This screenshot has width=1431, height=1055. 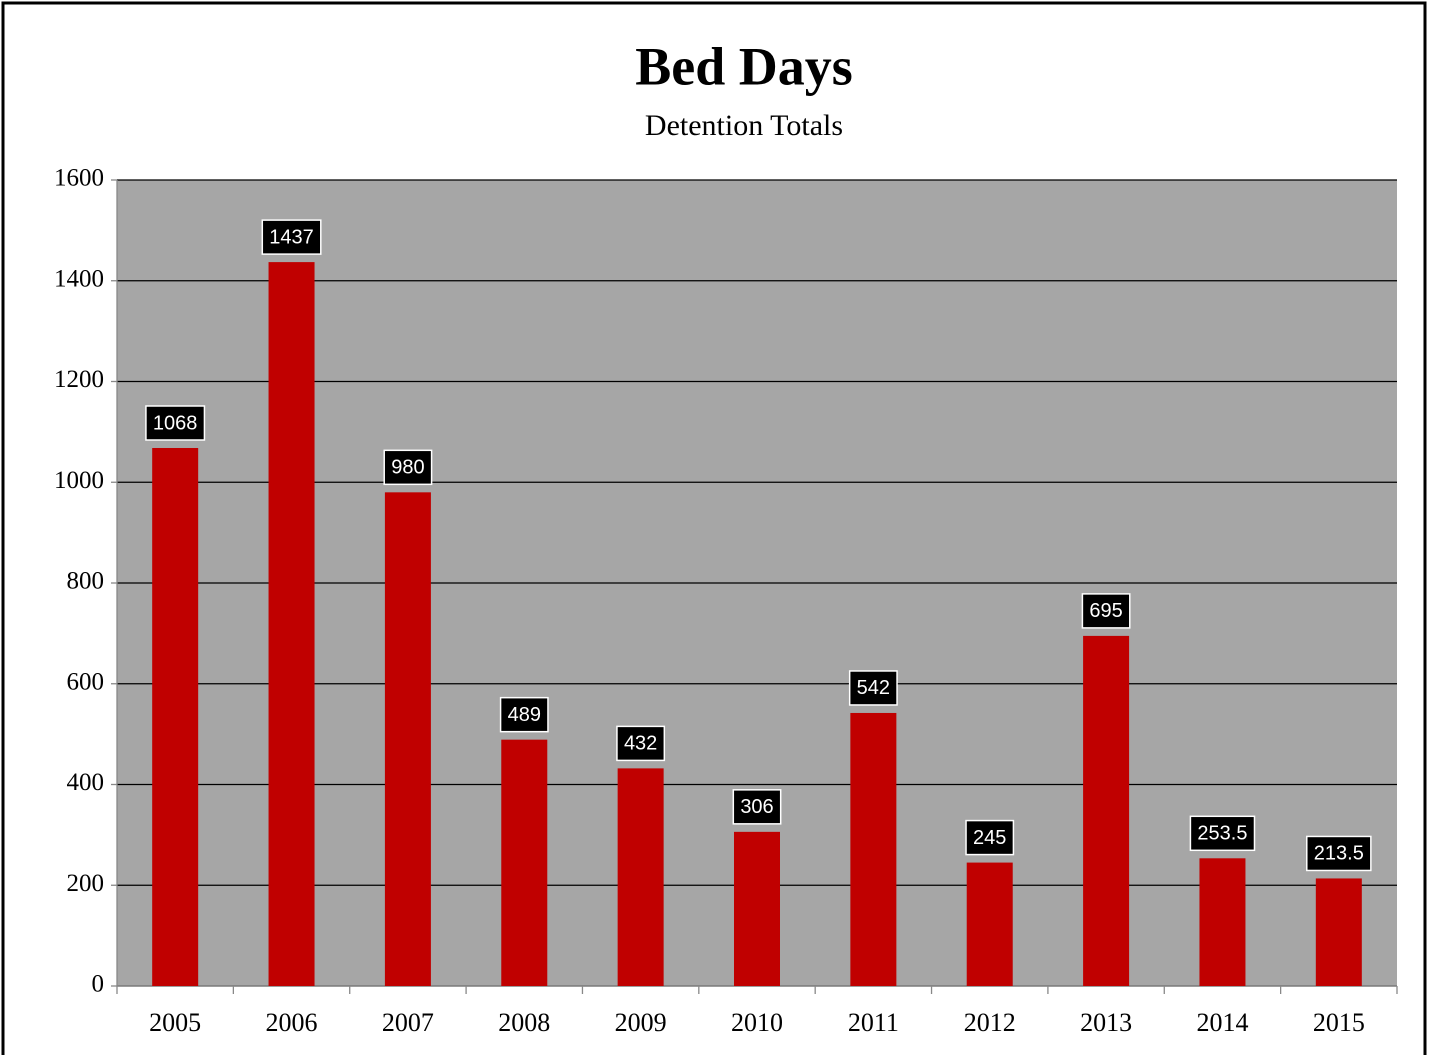 I want to click on y-tick-label: 600, so click(x=86, y=681).